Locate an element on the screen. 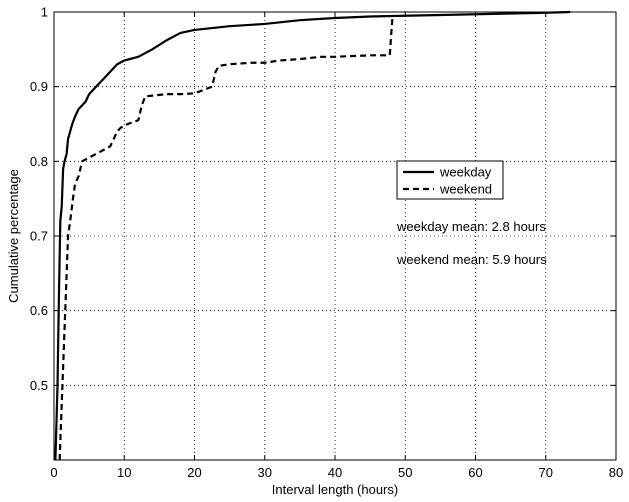 Image resolution: width=629 pixels, height=502 pixels. y-tick-label-3: 0.8 is located at coordinates (39, 161).